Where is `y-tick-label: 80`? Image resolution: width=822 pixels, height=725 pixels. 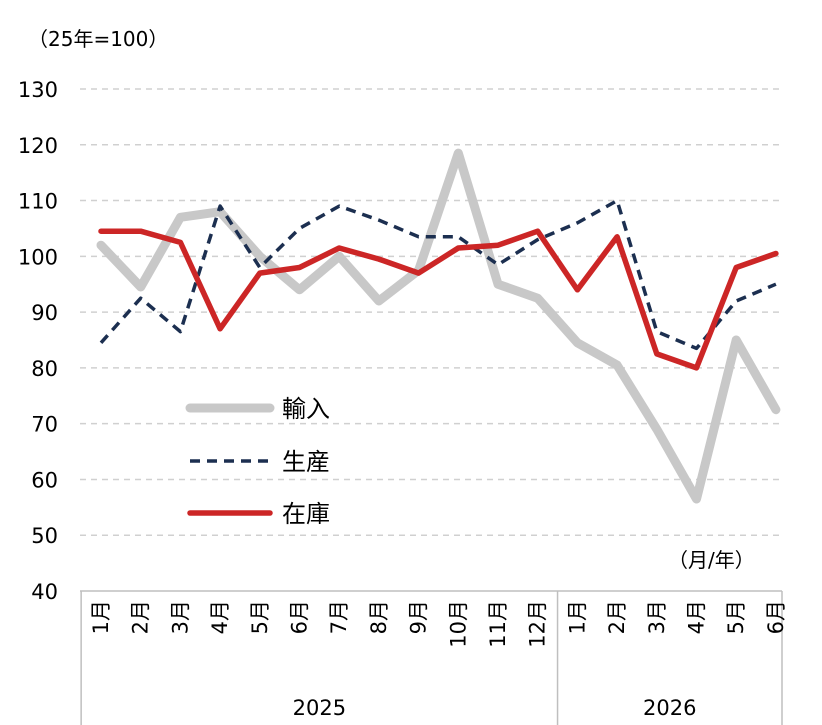 y-tick-label: 80 is located at coordinates (44, 369).